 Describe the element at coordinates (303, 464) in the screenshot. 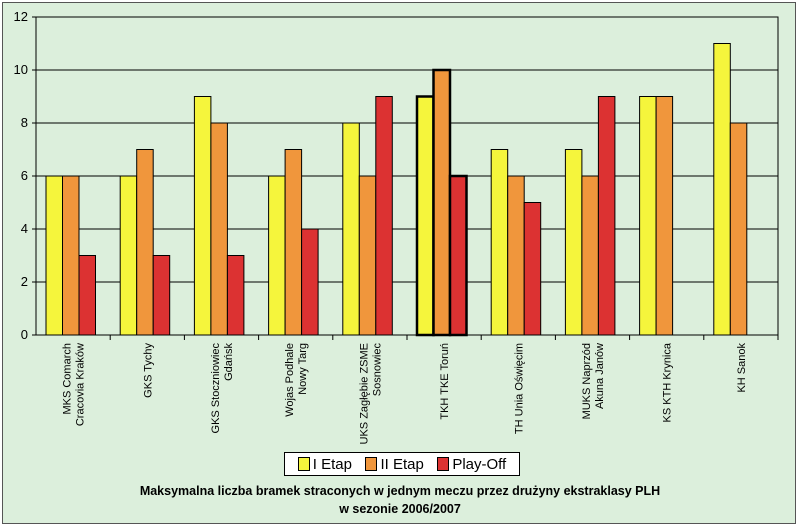

I see `legend-swatch-i-etap` at that location.